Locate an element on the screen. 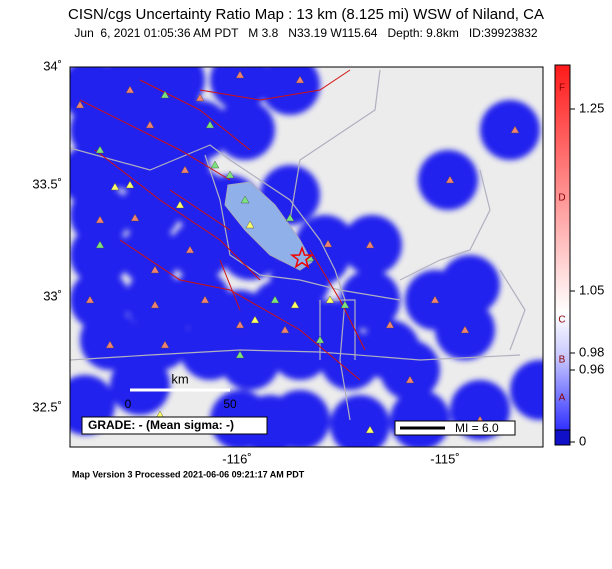 The image size is (612, 569). grade-letter: B is located at coordinates (562, 360).